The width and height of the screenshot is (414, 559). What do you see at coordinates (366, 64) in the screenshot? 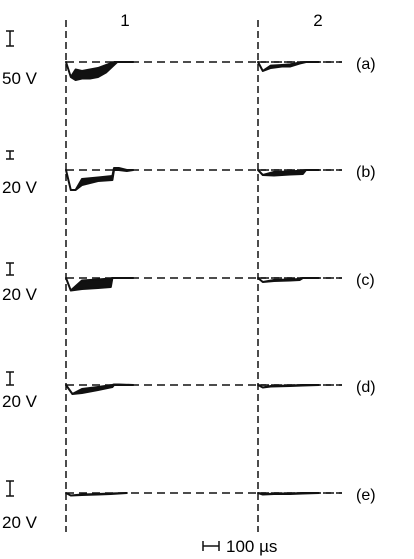
I see `row-label-a: (a)` at bounding box center [366, 64].